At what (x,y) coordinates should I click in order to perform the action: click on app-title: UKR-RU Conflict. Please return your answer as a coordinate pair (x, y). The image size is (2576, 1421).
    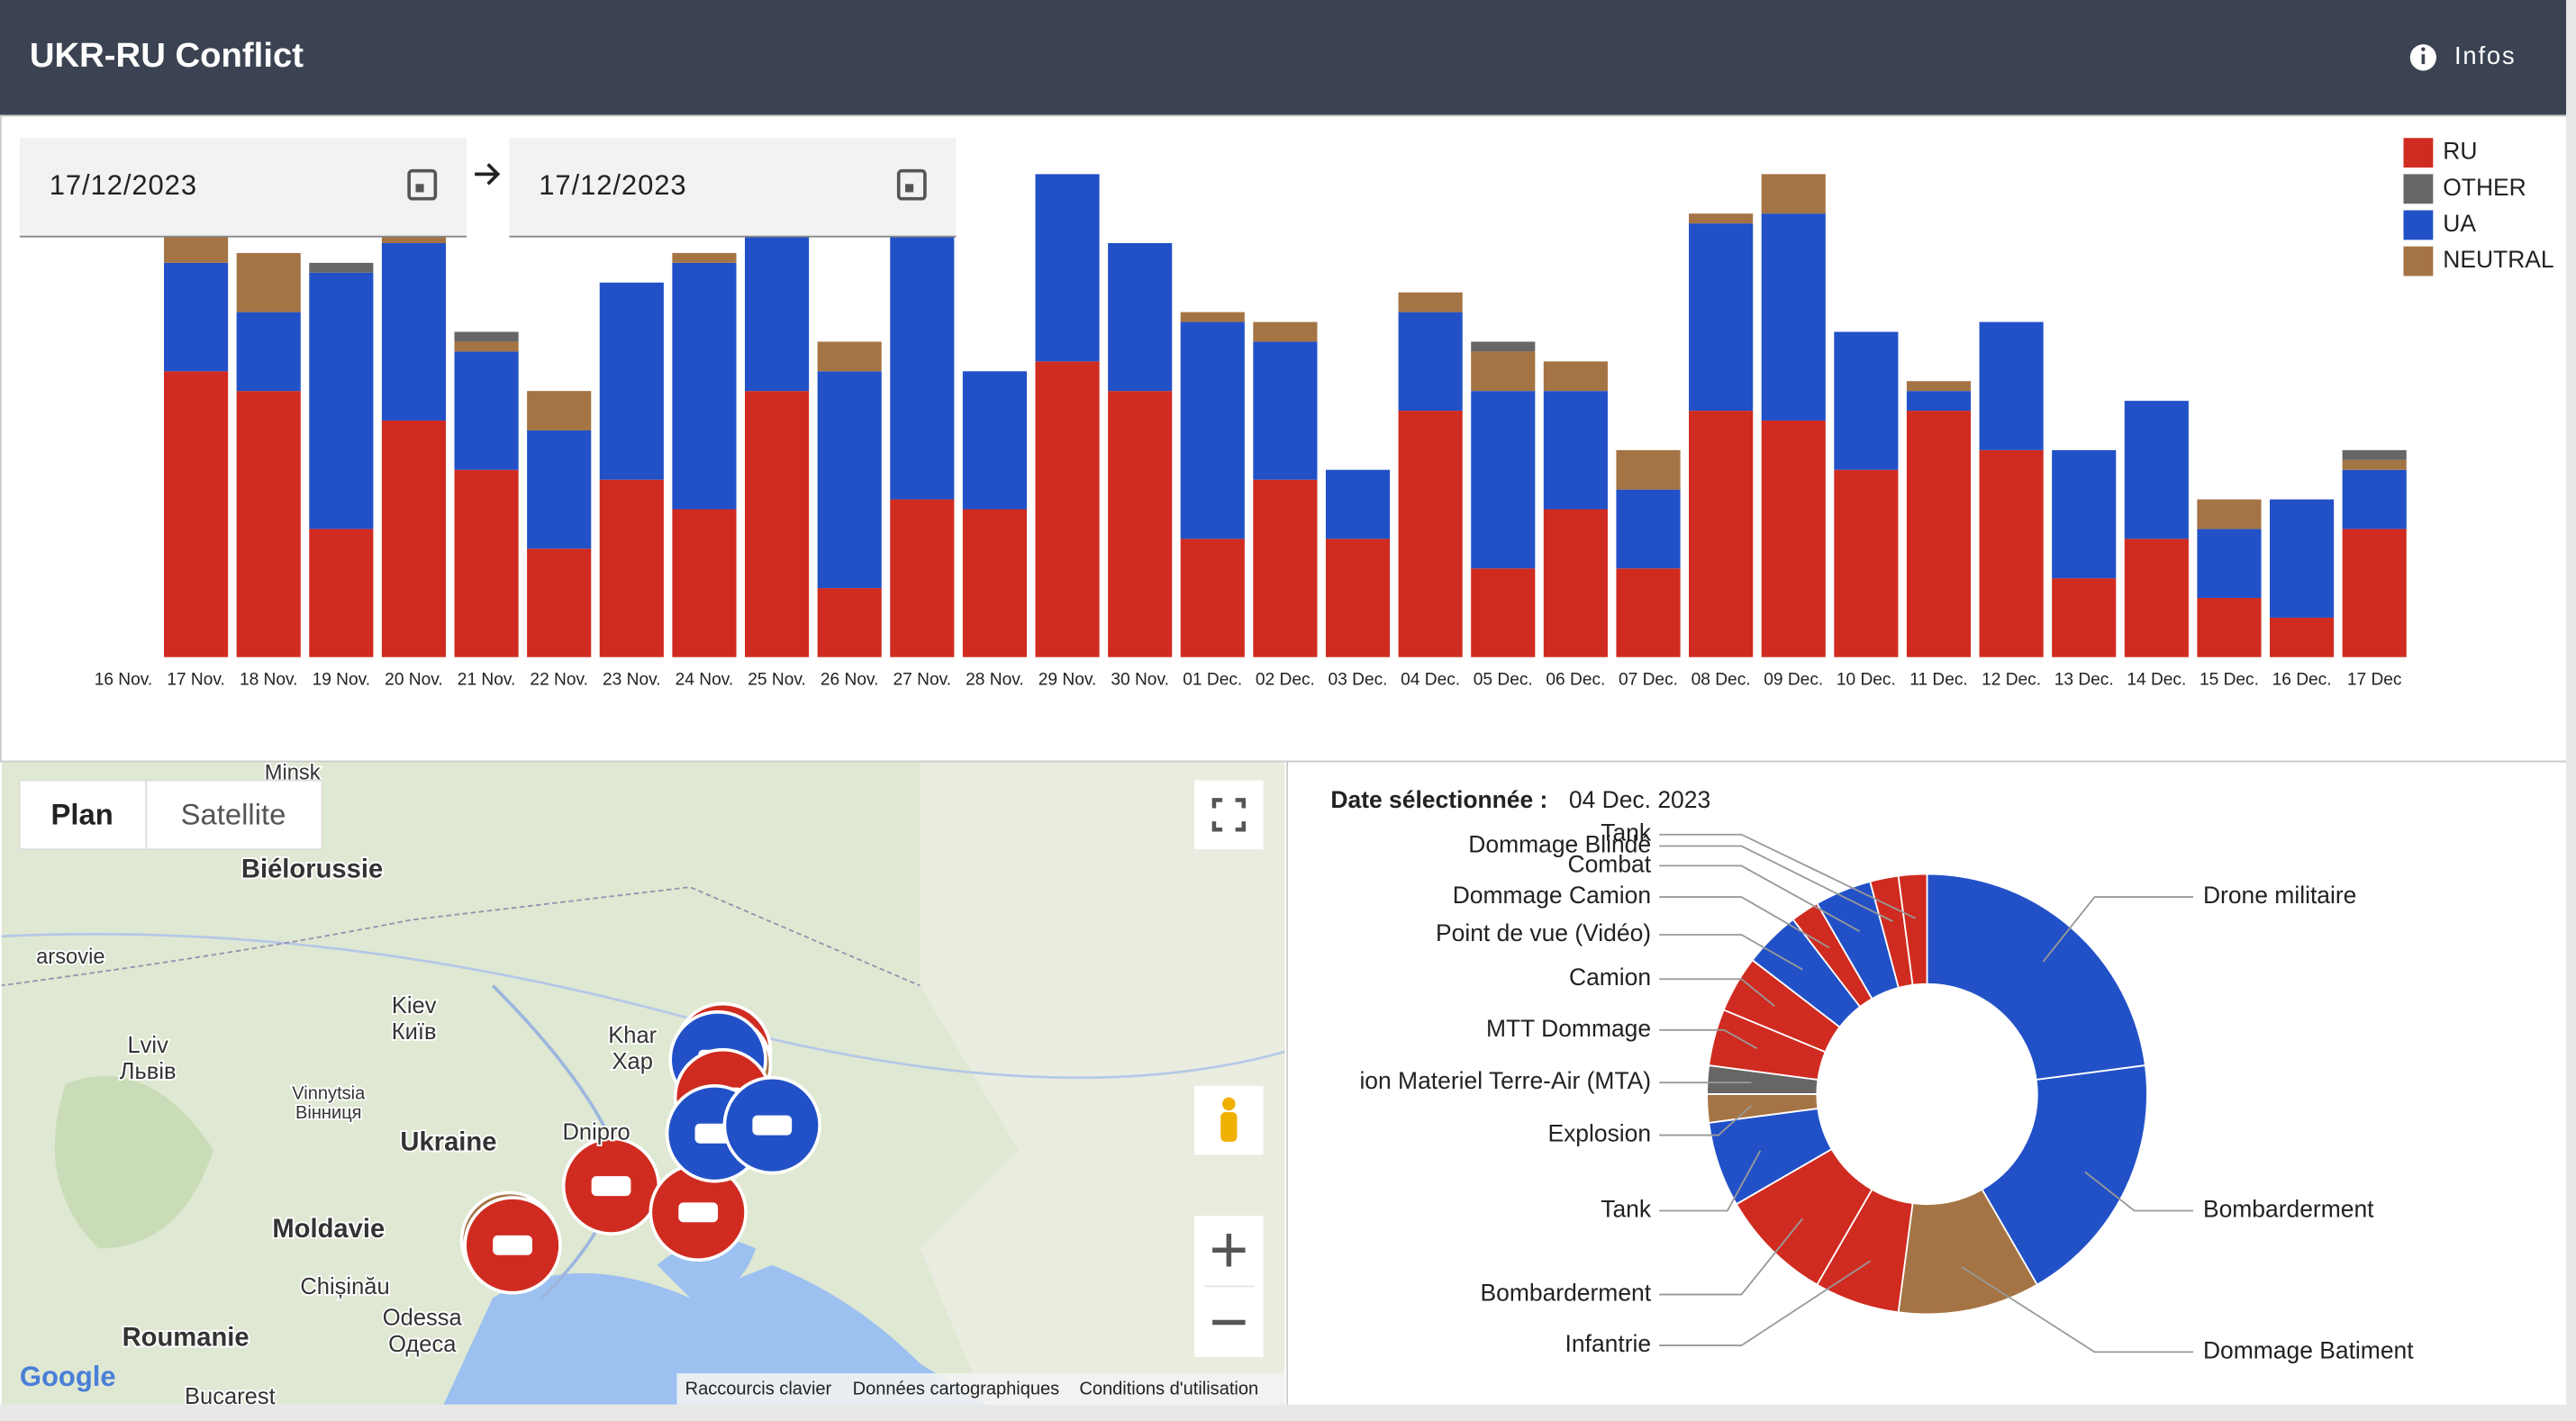
    Looking at the image, I should click on (167, 56).